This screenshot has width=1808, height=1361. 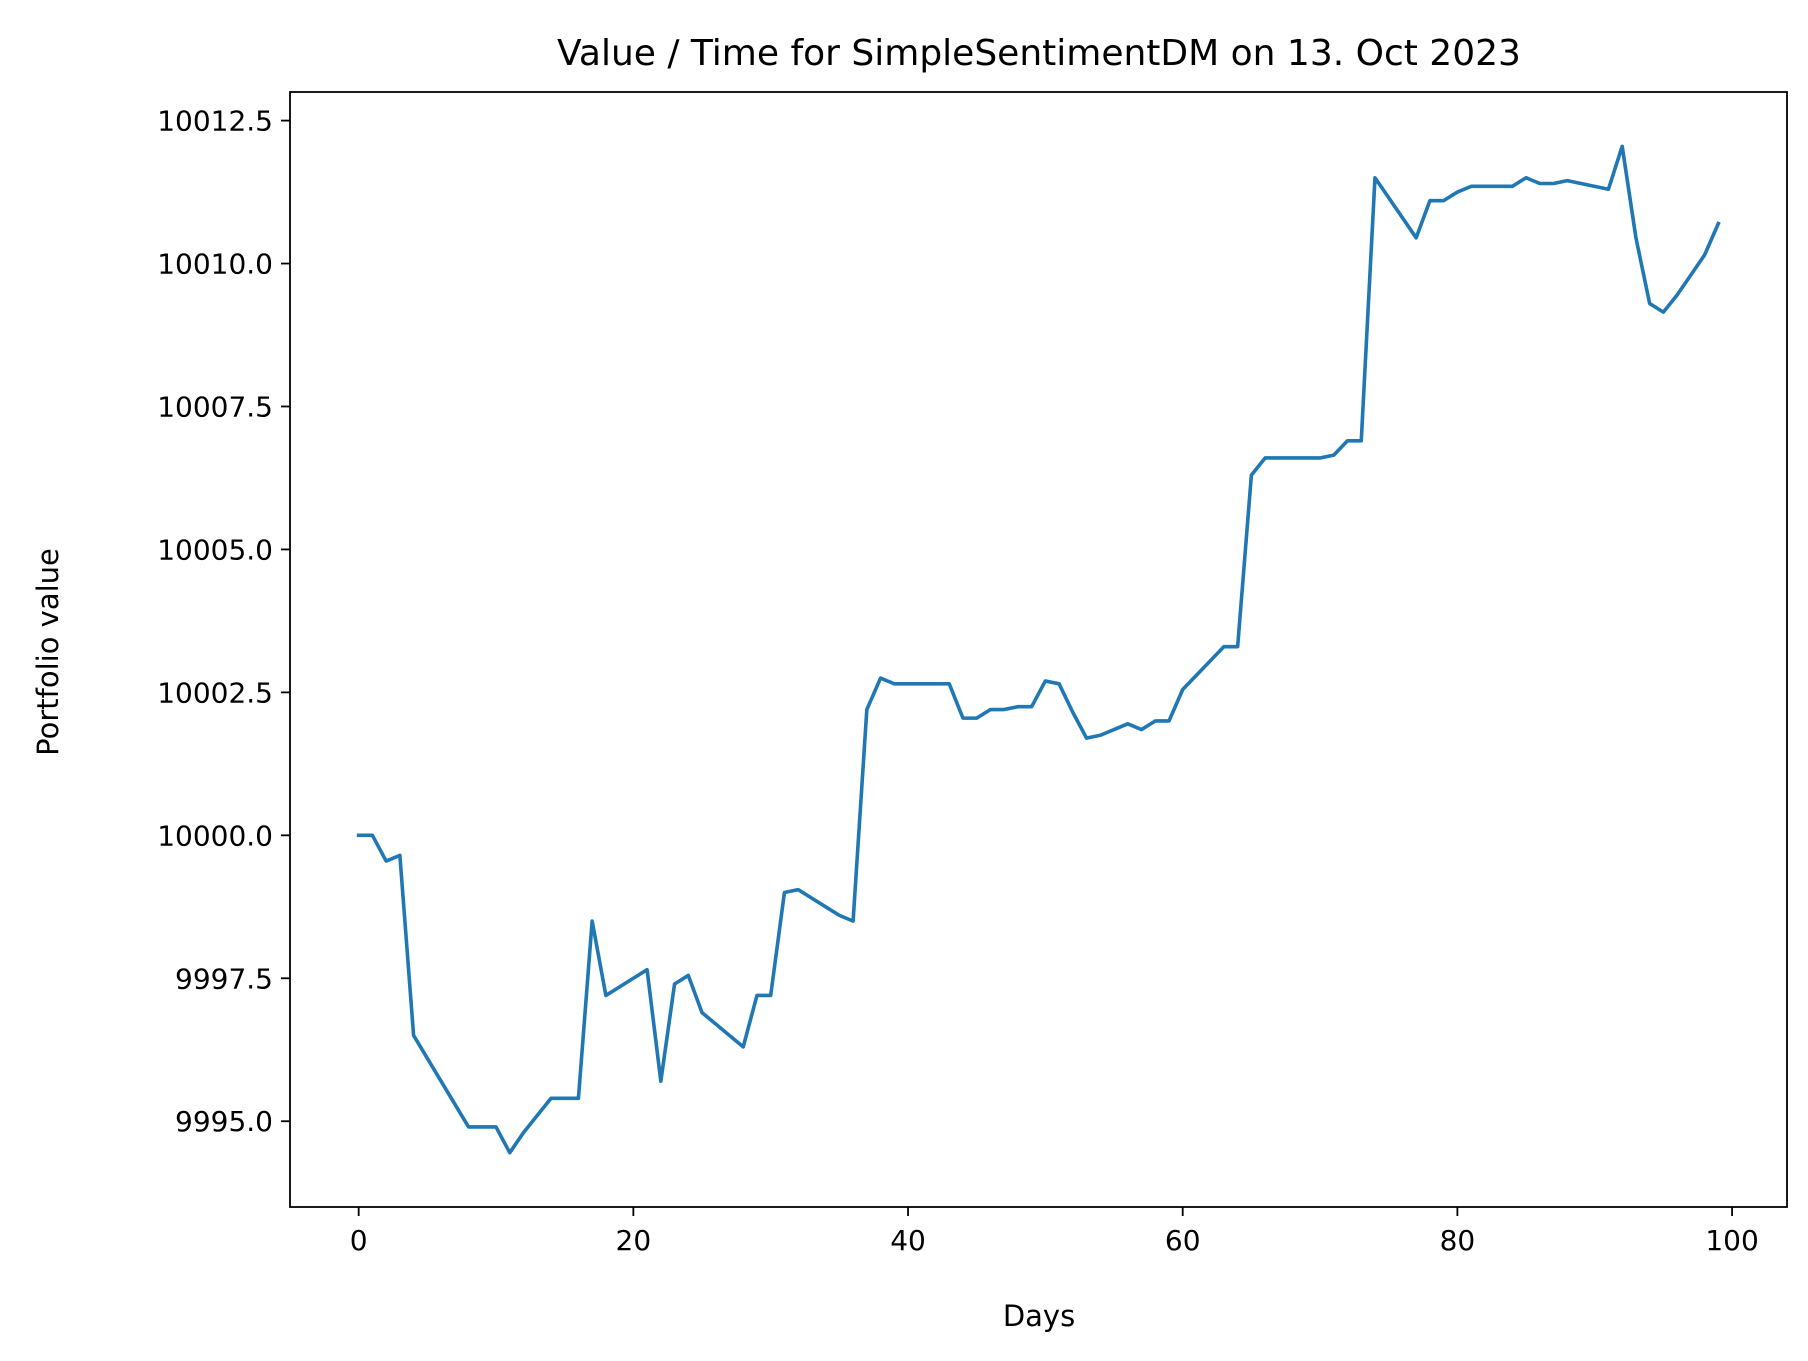 What do you see at coordinates (1039, 1316) in the screenshot?
I see `x-axis-label: Days` at bounding box center [1039, 1316].